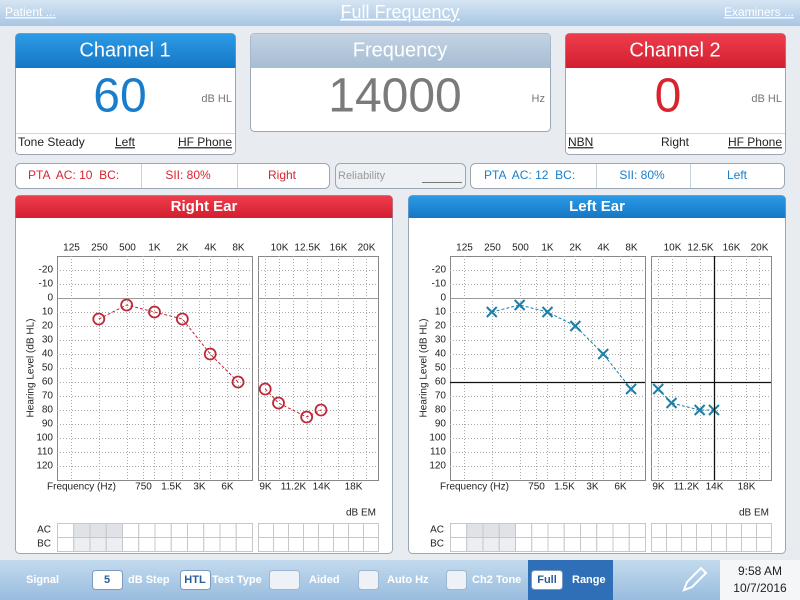 The image size is (800, 600). Describe the element at coordinates (204, 206) in the screenshot. I see `chart-title: Right Ear` at that location.